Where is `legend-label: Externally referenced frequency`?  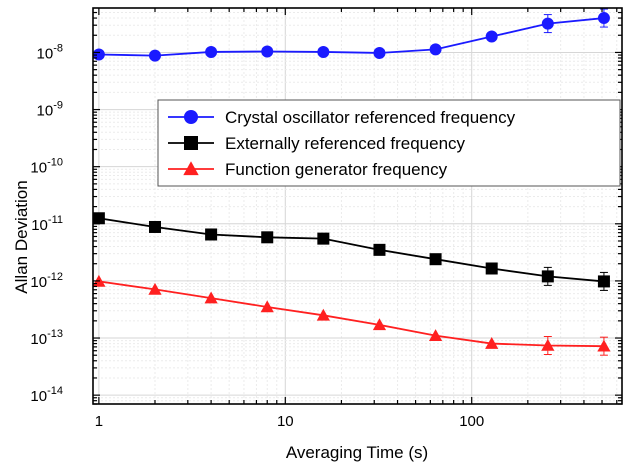 legend-label: Externally referenced frequency is located at coordinates (345, 143).